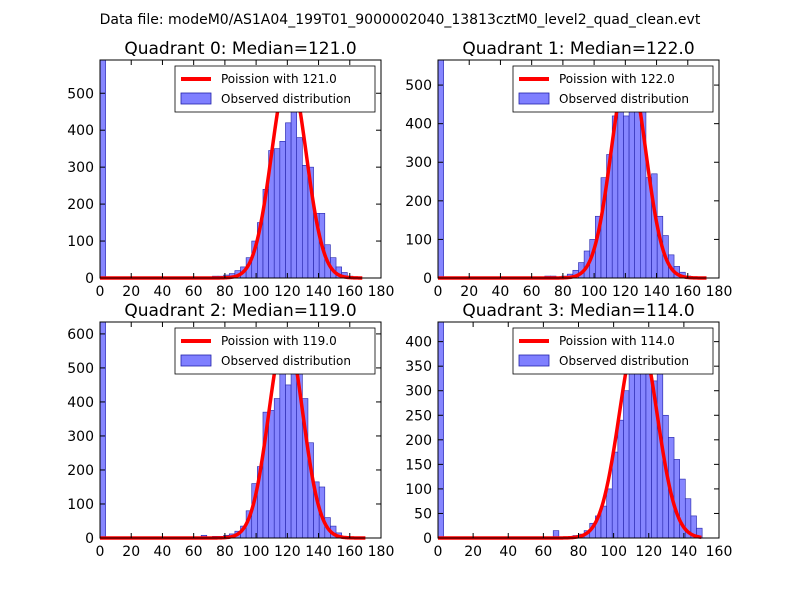  I want to click on legend-fit-label: Poission with 119.0, so click(279, 341).